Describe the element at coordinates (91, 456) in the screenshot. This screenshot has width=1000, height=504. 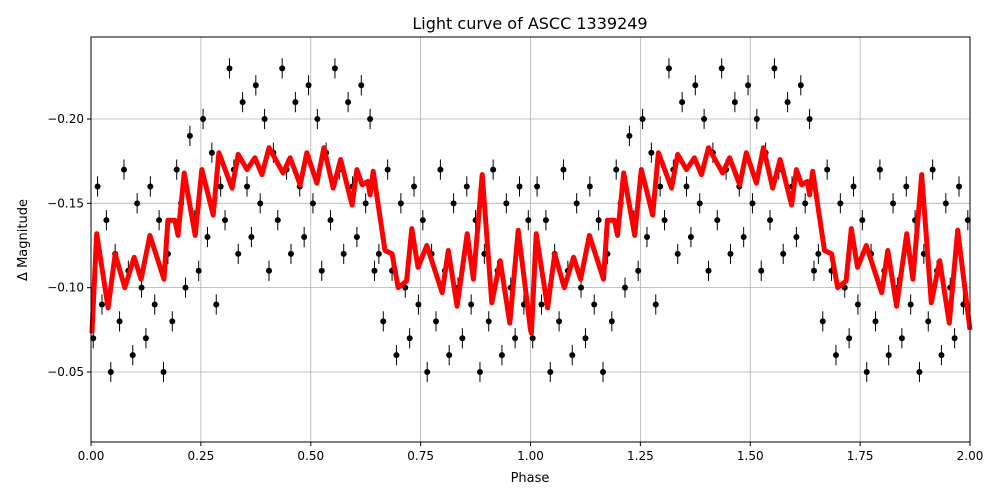
I see `x-tick-label: 0.00` at that location.